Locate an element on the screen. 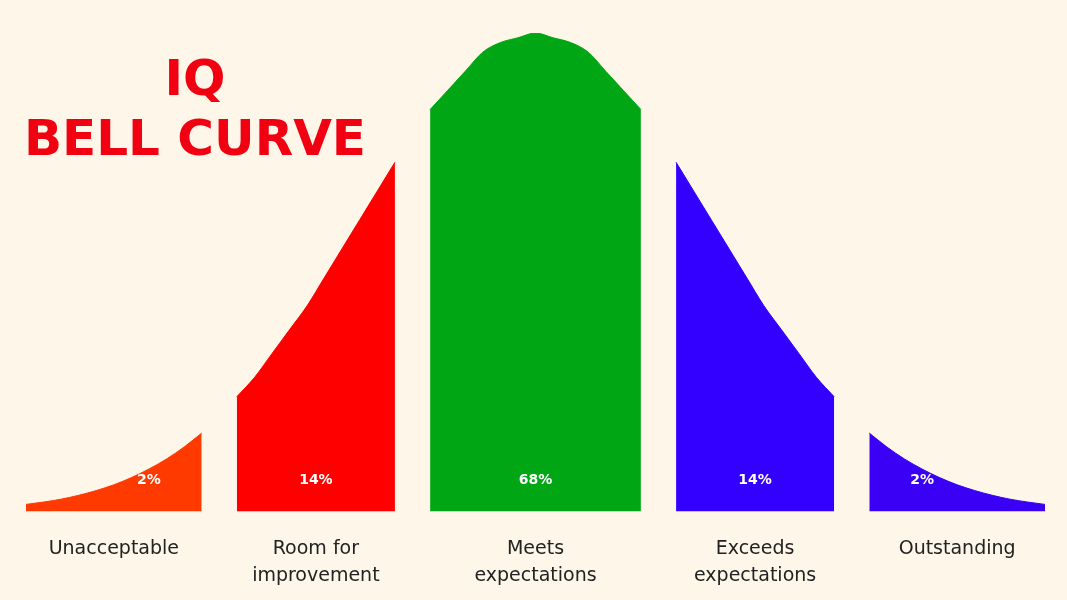  series-label: Exceeds expectations is located at coordinates (755, 561).